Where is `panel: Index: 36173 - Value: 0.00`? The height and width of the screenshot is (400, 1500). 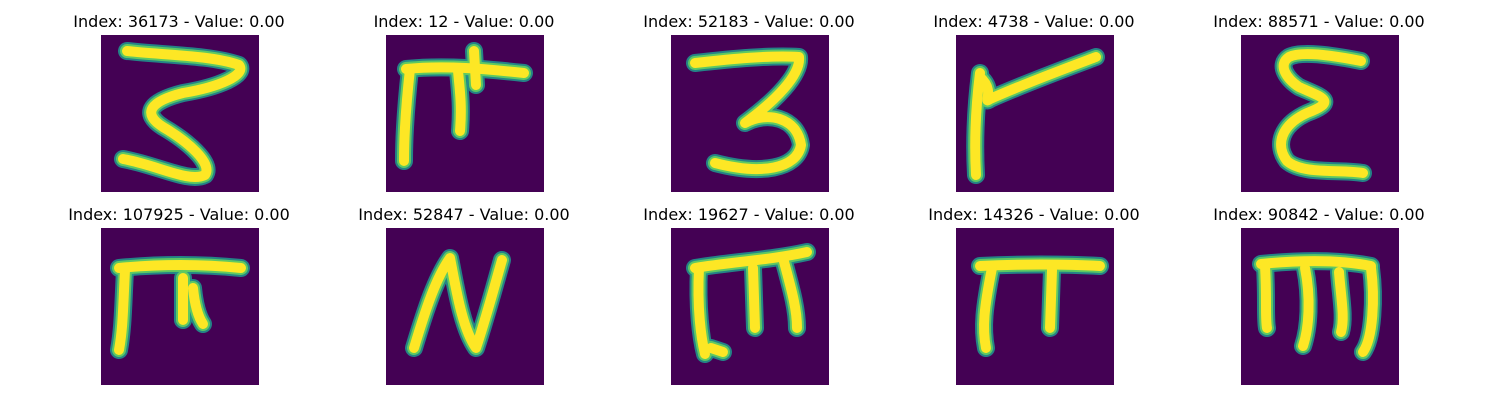
panel: Index: 36173 - Value: 0.00 is located at coordinates (179, 100).